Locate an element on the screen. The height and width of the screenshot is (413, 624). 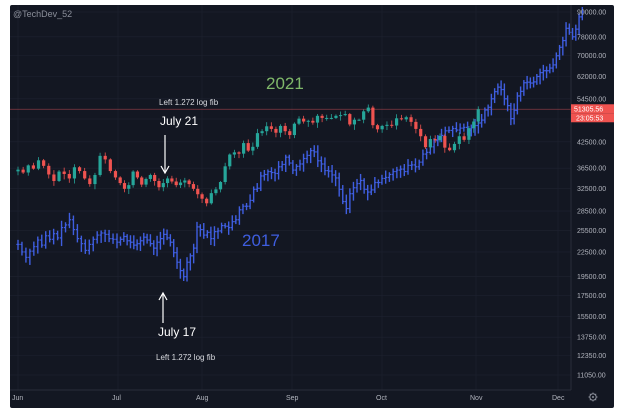
y-tick-label: 15500.00 is located at coordinates (591, 317).